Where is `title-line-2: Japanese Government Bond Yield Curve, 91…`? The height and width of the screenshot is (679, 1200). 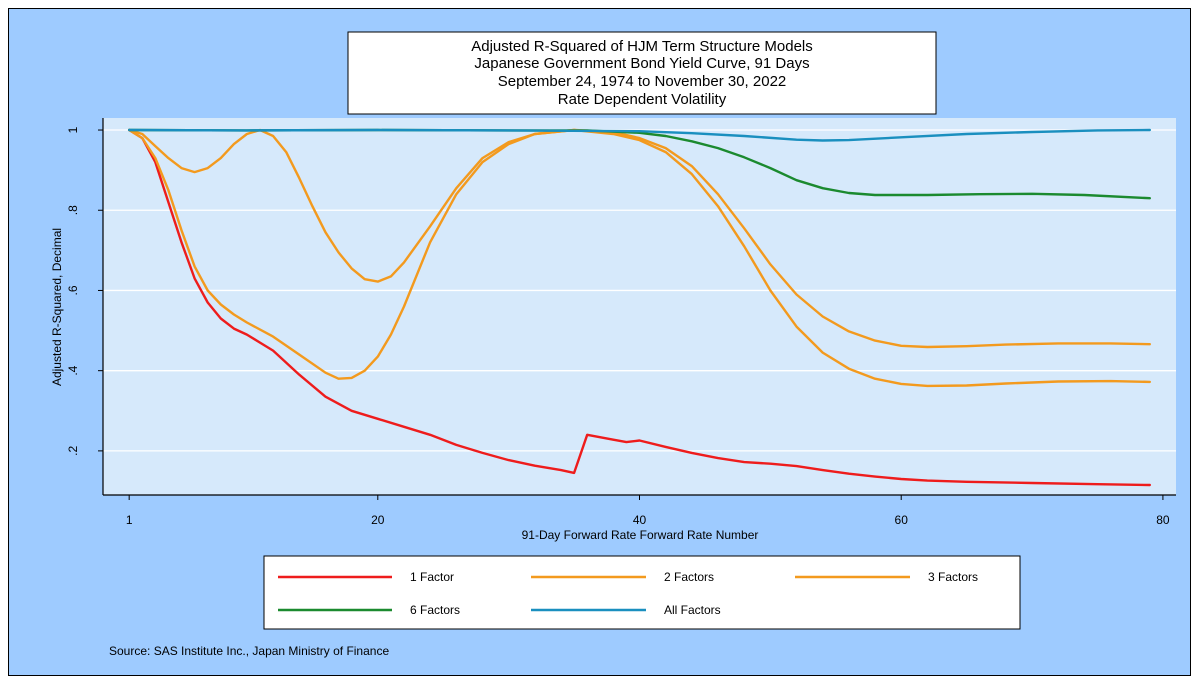 title-line-2: Japanese Government Bond Yield Curve, 91… is located at coordinates (641, 63).